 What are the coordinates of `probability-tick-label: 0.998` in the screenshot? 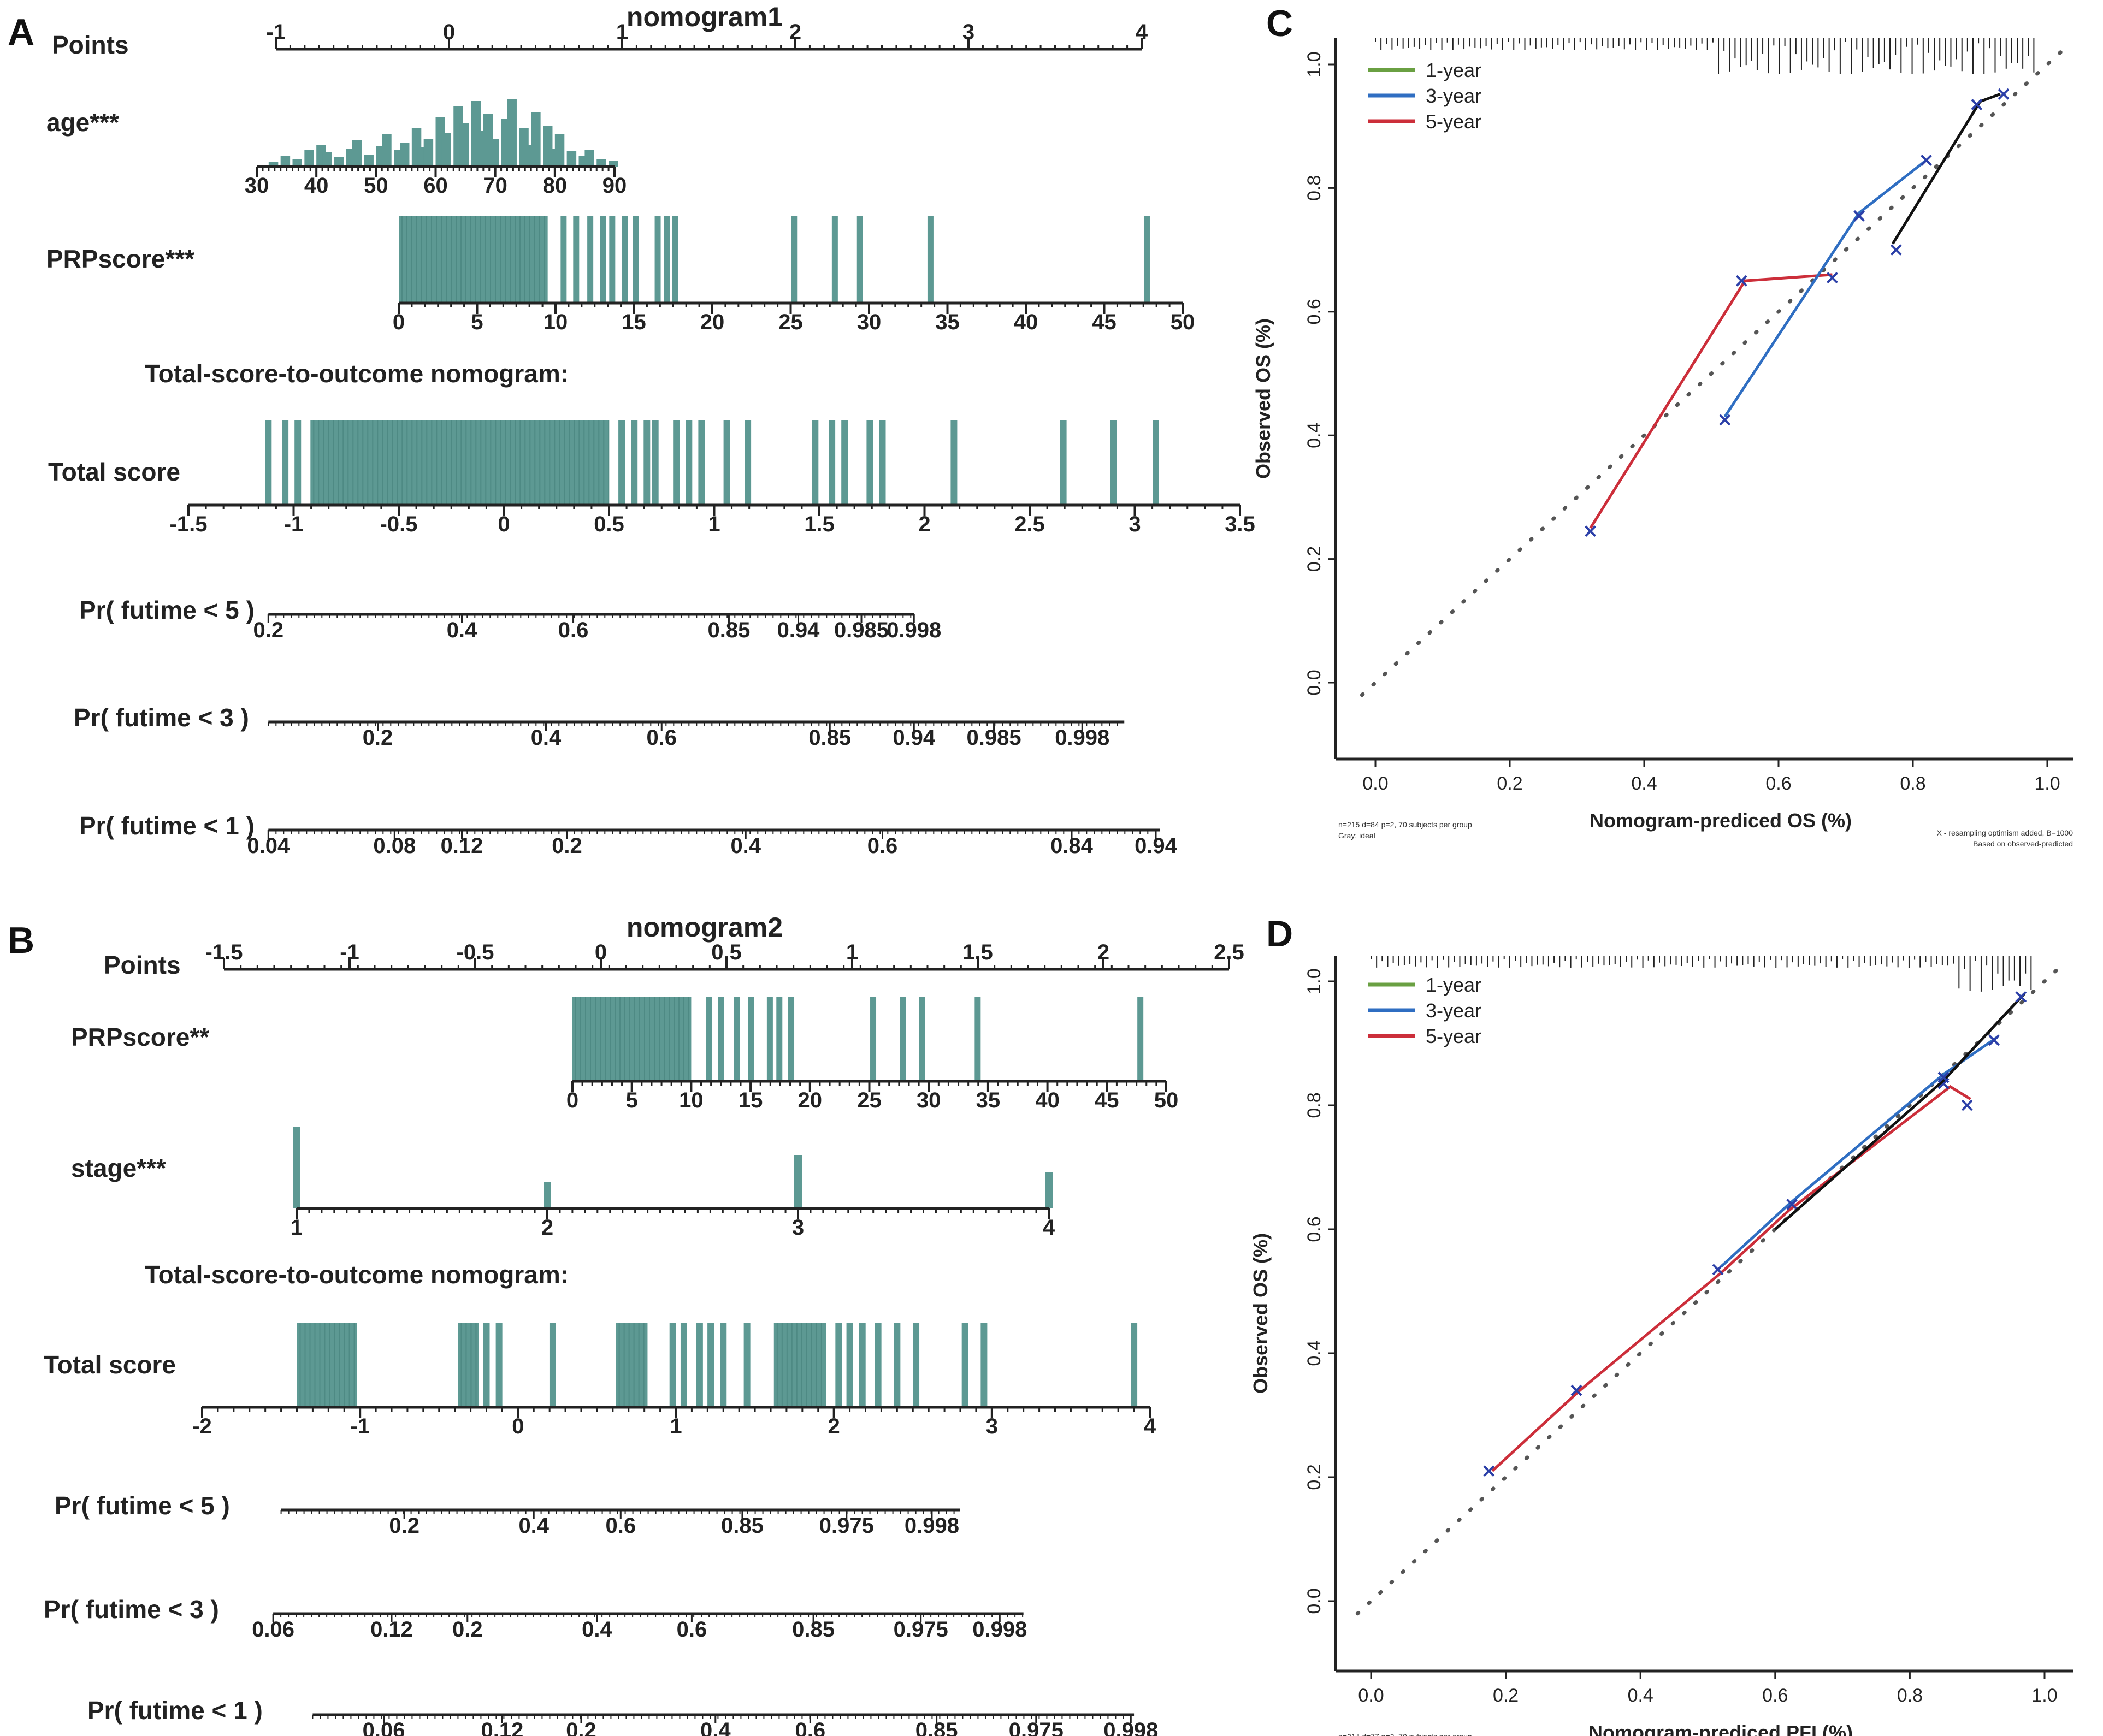 It's located at (1082, 738).